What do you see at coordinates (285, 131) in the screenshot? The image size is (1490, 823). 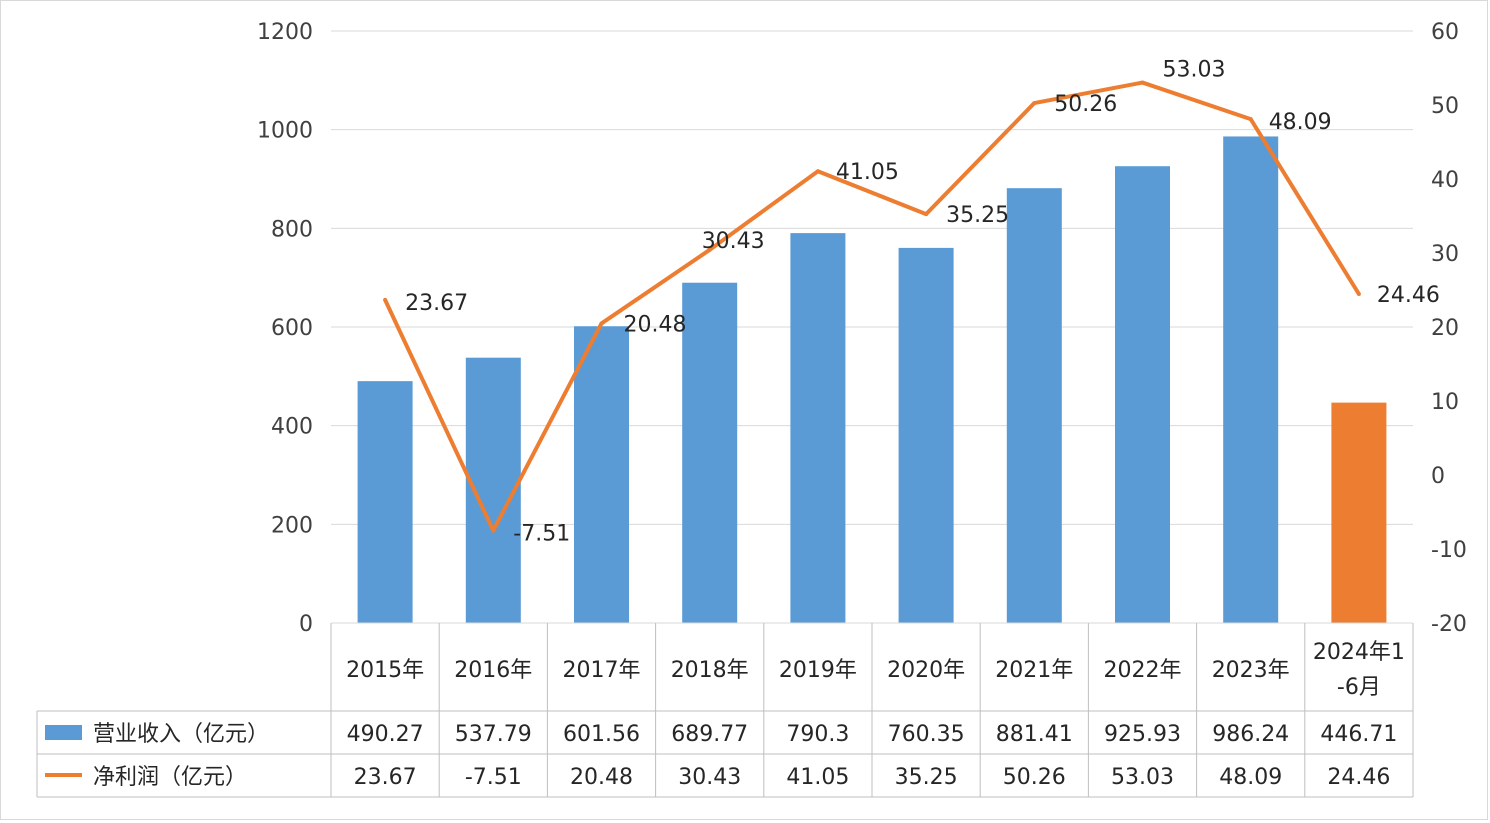 I see `y-left-tick-label: 1000` at bounding box center [285, 131].